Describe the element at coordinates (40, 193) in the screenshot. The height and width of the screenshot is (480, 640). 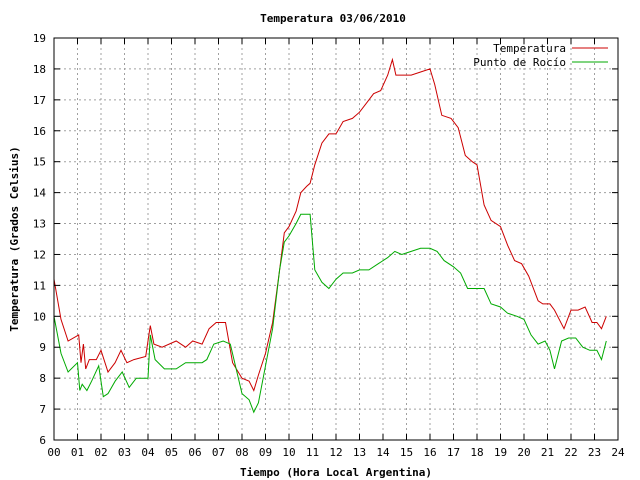
I see `y-tick-label: 14` at that location.